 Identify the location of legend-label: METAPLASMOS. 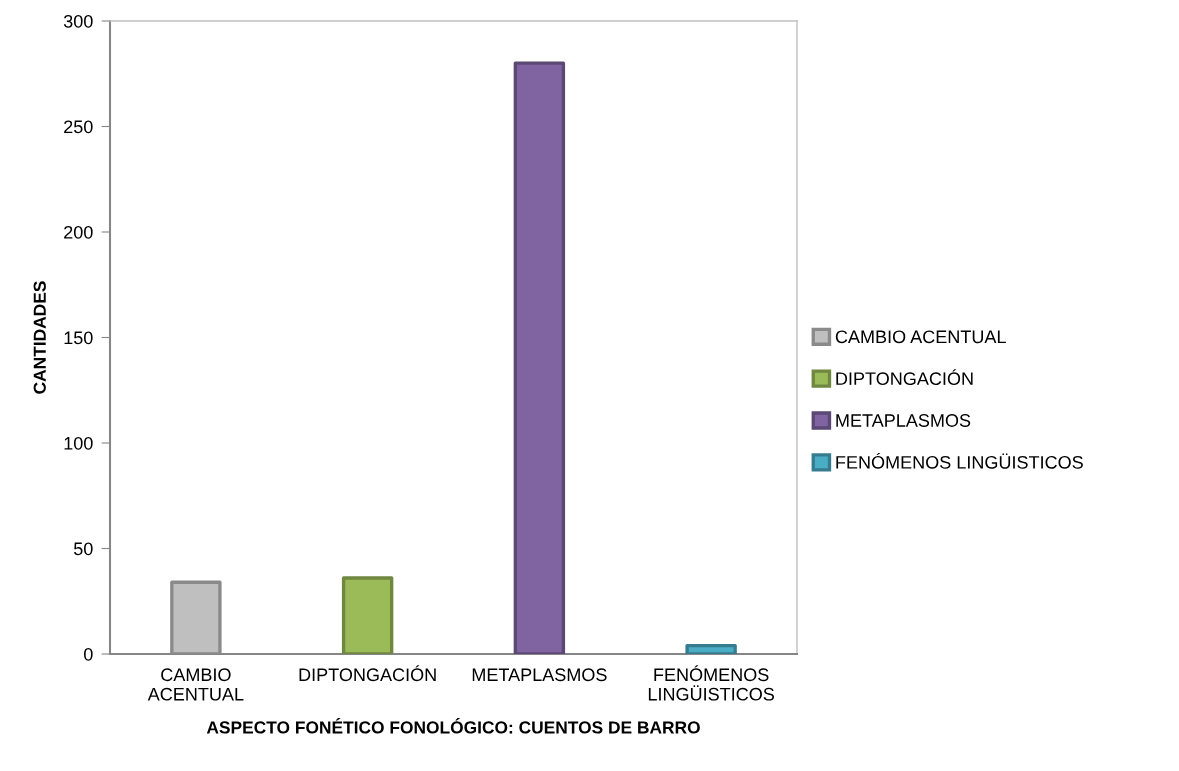
(903, 420).